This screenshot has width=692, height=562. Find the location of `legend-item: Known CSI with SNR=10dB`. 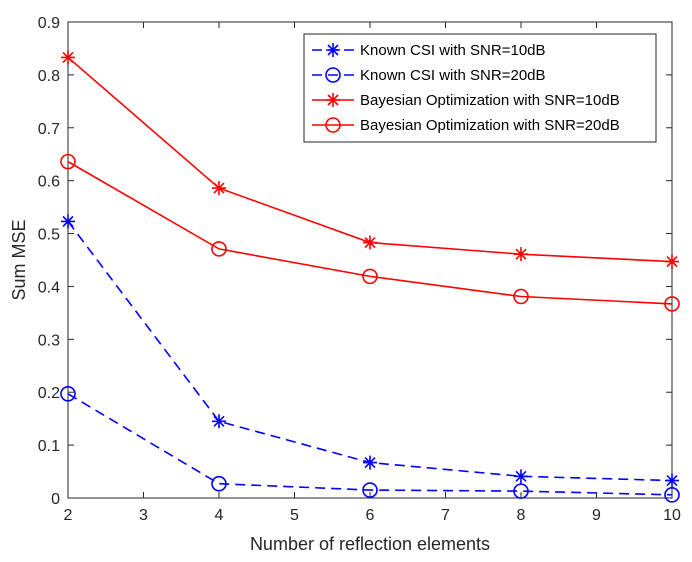

legend-item: Known CSI with SNR=10dB is located at coordinates (429, 50).